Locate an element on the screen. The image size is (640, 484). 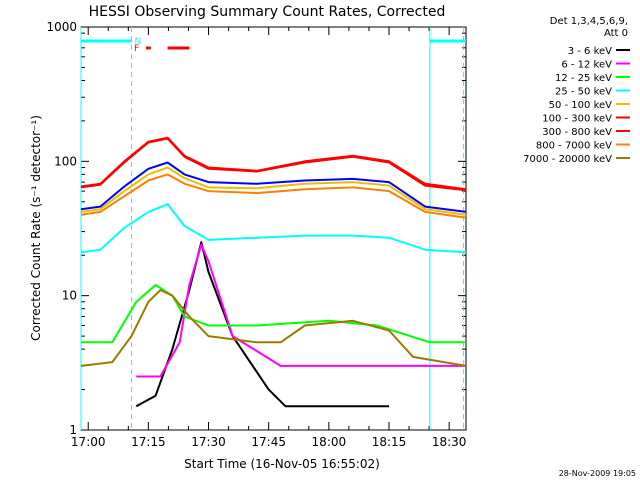
footer-date: 28-Nov-2009 19:05 is located at coordinates (597, 473).